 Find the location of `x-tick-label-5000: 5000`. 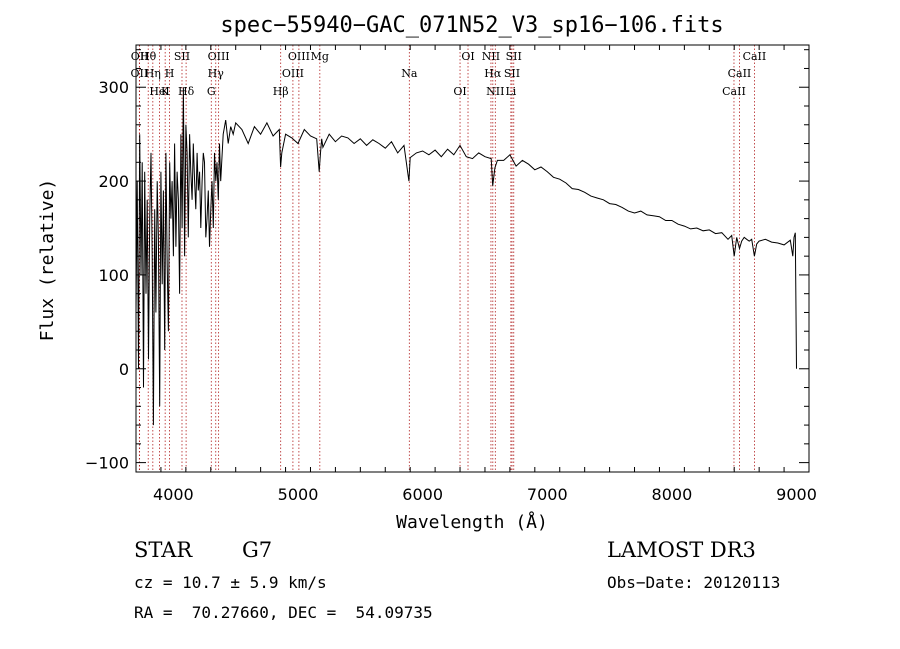

x-tick-label-5000: 5000 is located at coordinates (298, 494).